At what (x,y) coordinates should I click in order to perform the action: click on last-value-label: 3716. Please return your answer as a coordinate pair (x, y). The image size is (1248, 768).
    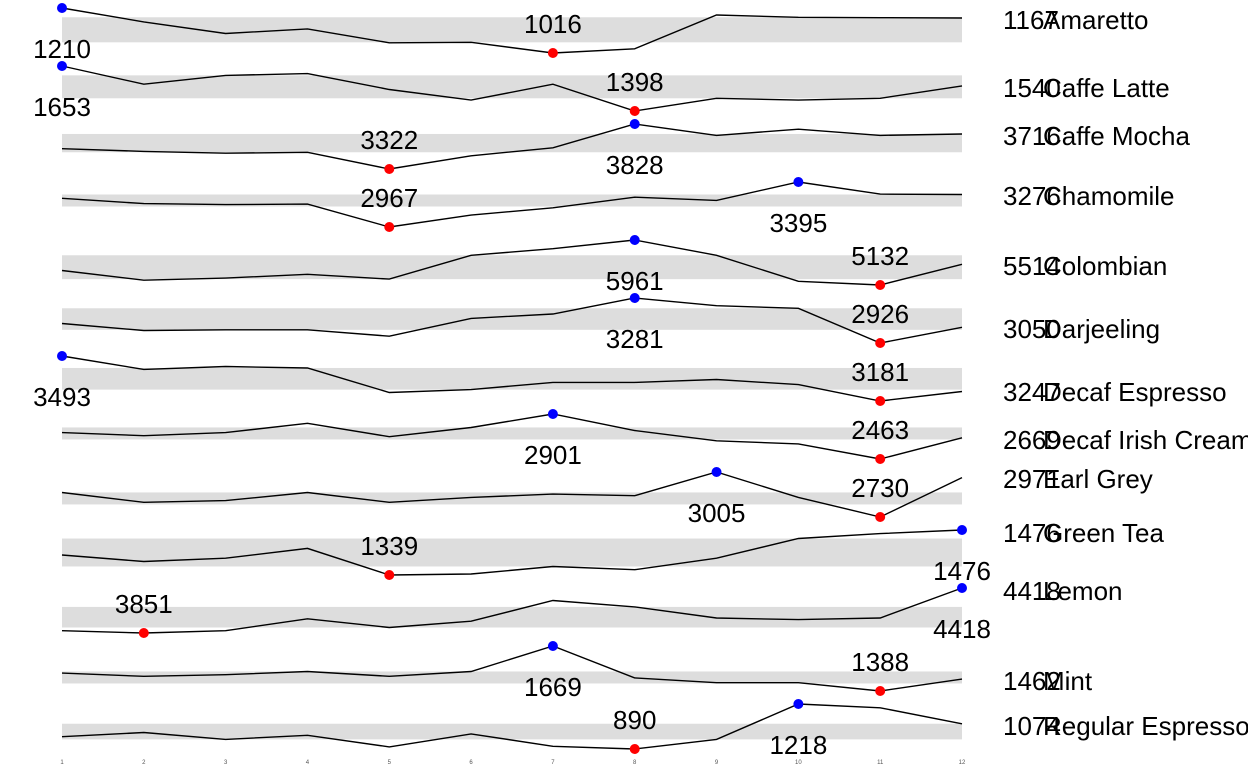
    Looking at the image, I should click on (1032, 136).